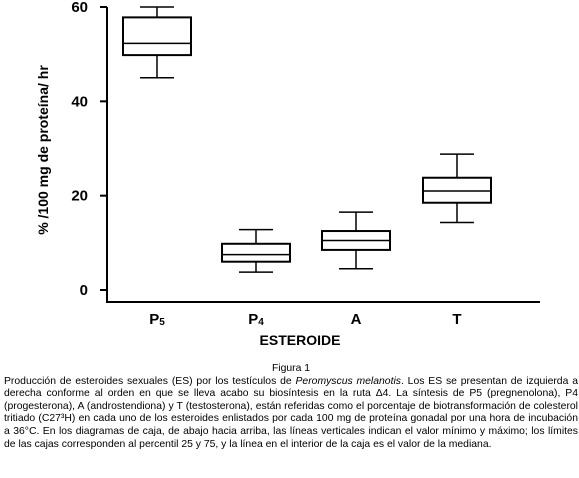 The height and width of the screenshot is (478, 579). Describe the element at coordinates (79, 196) in the screenshot. I see `y-tick-label: 20` at that location.